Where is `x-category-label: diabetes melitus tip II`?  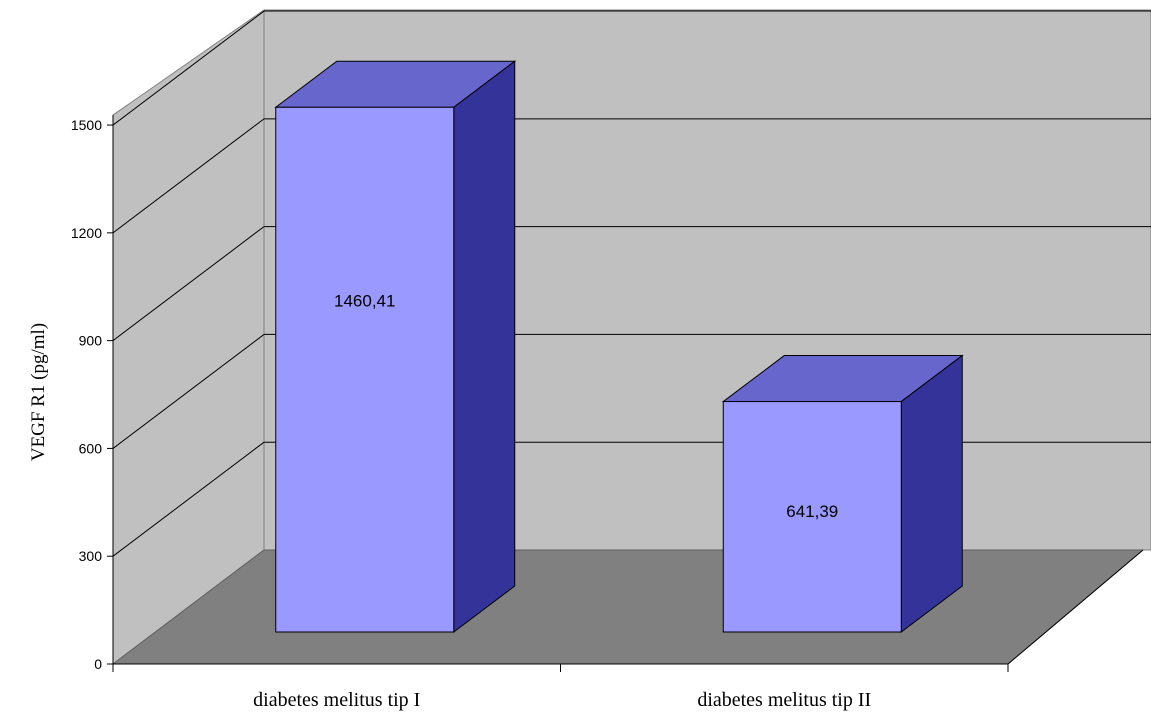 x-category-label: diabetes melitus tip II is located at coordinates (784, 700).